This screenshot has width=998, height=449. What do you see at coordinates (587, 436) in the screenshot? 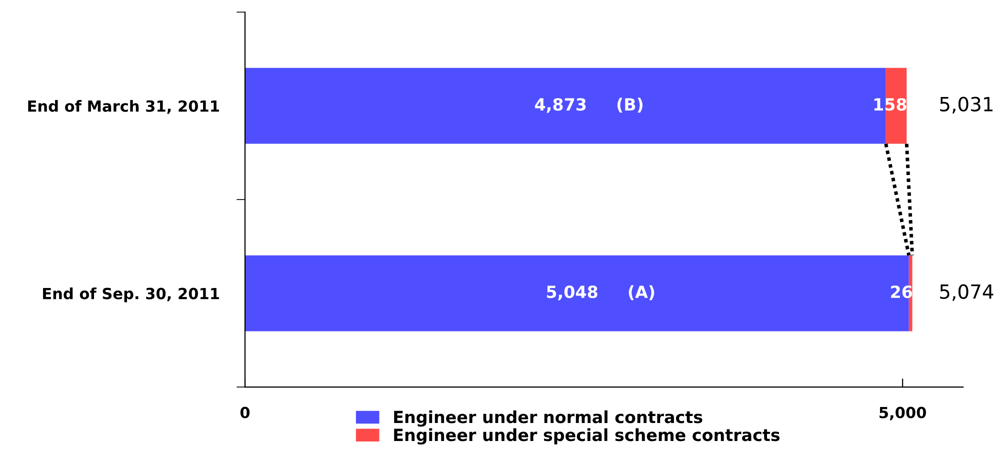
I see `legend-label: Engineer under special scheme contracts` at bounding box center [587, 436].